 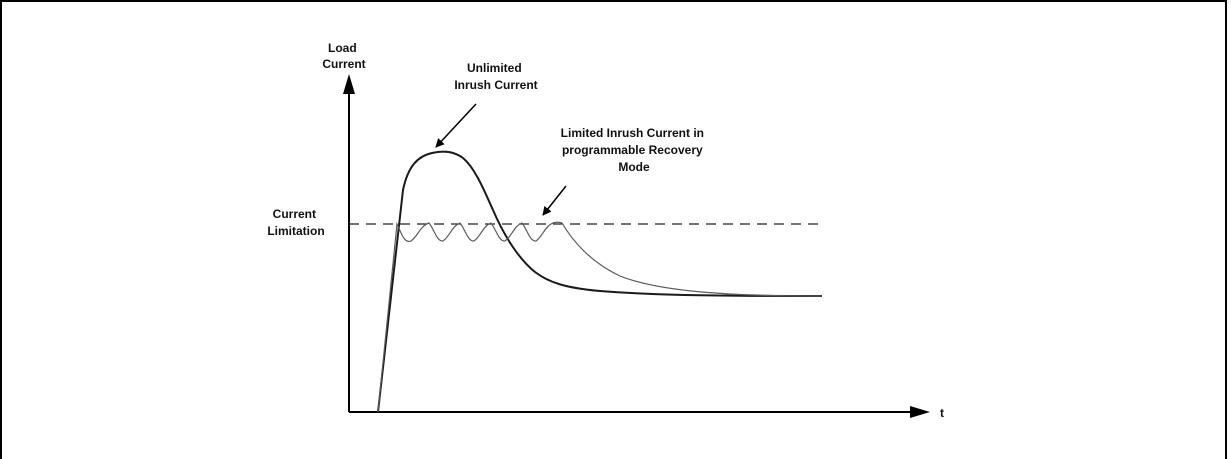 What do you see at coordinates (456, 125) in the screenshot?
I see `unlimited-annotation-arrow` at bounding box center [456, 125].